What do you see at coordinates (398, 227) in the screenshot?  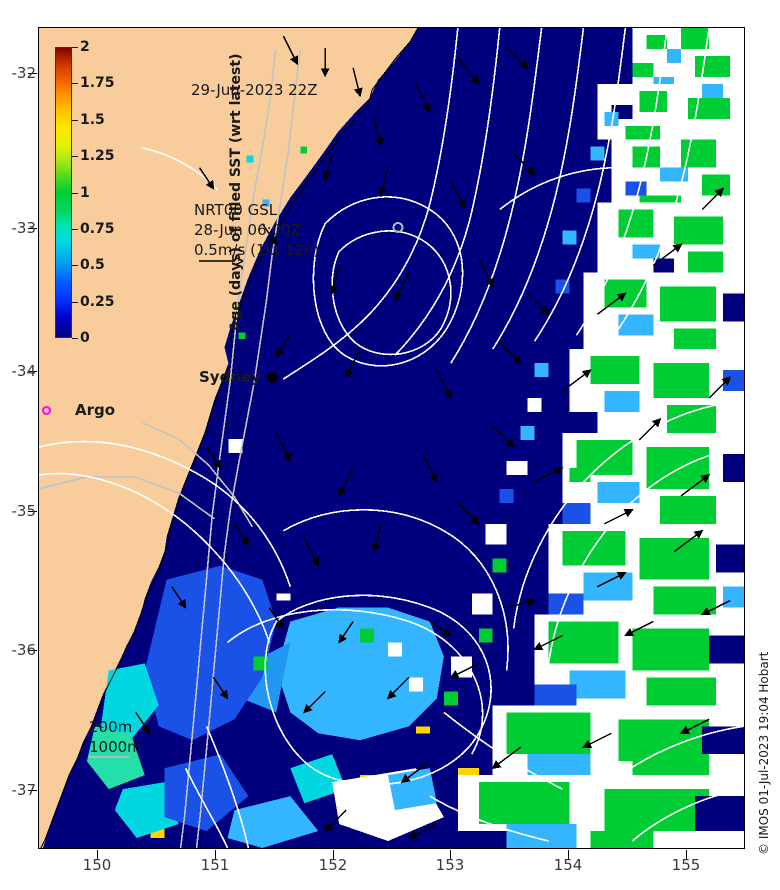 I see `argo-float-marker` at bounding box center [398, 227].